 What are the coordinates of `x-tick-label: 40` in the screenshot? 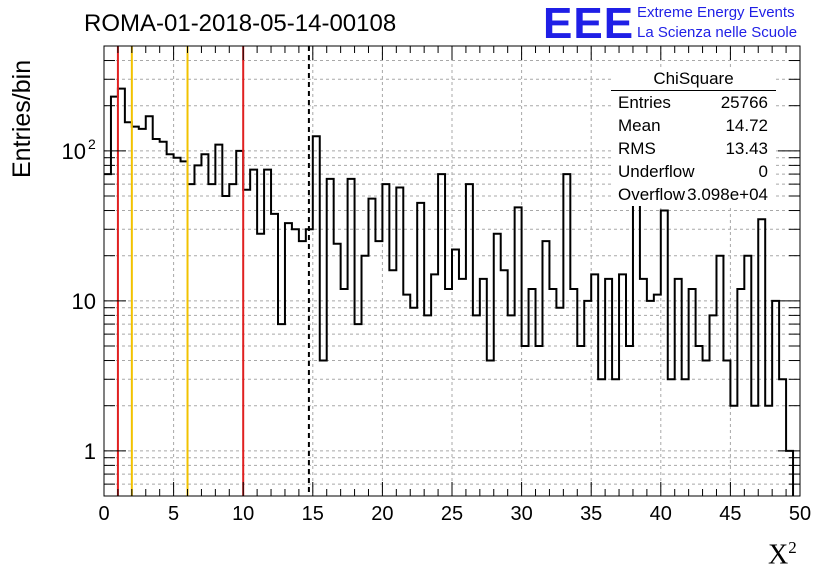 It's located at (661, 514).